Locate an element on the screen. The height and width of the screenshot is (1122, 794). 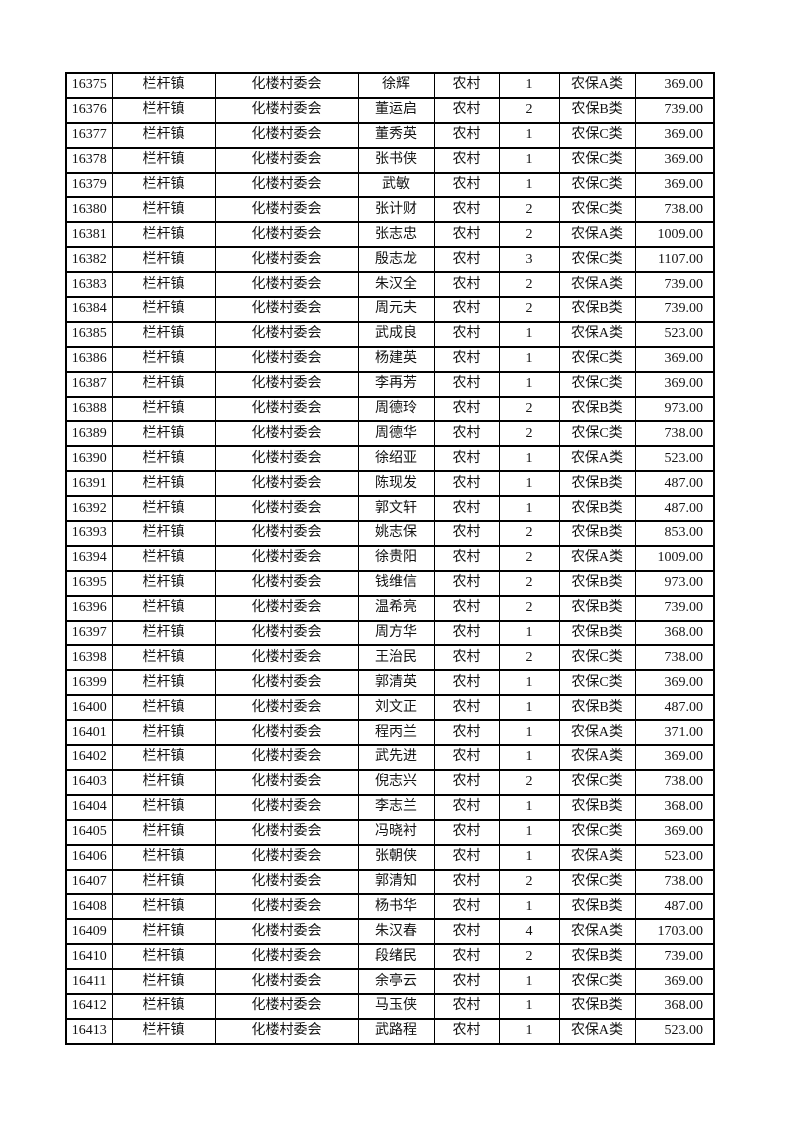
amount-cell: 738.00 is located at coordinates (674, 882).